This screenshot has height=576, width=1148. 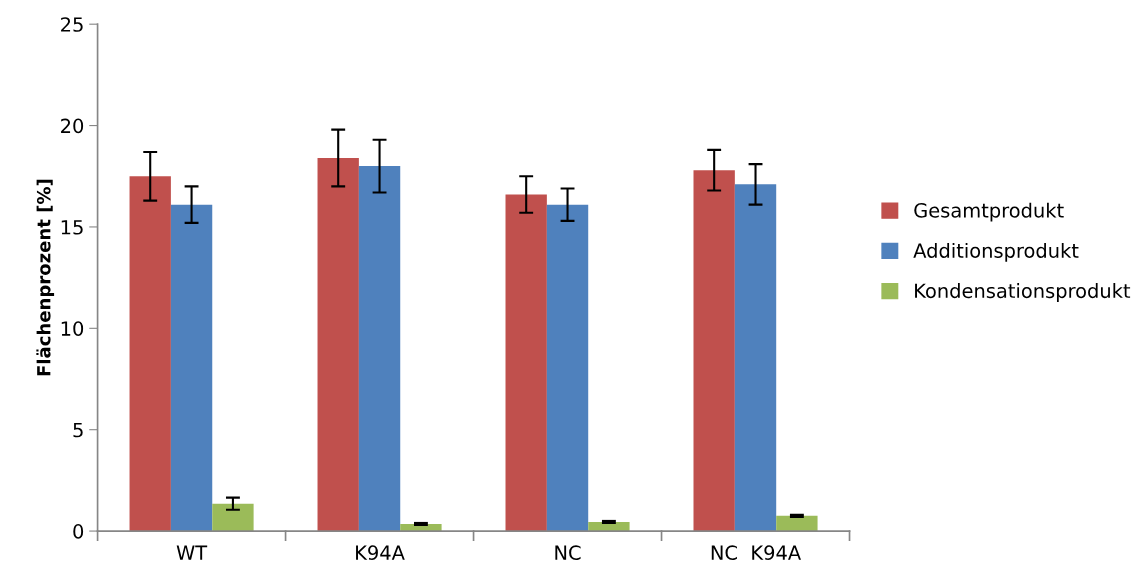 What do you see at coordinates (78, 430) in the screenshot?
I see `y-tick-label: 5` at bounding box center [78, 430].